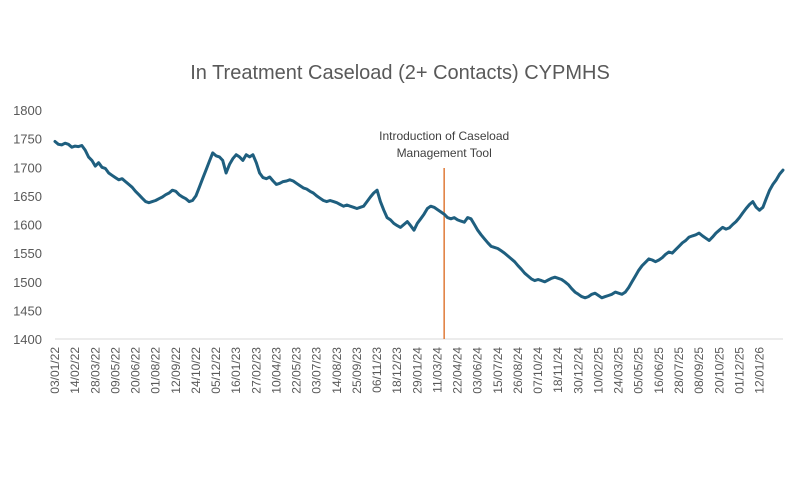 This screenshot has width=800, height=480. I want to click on y-tick-label: 1650, so click(27, 196).